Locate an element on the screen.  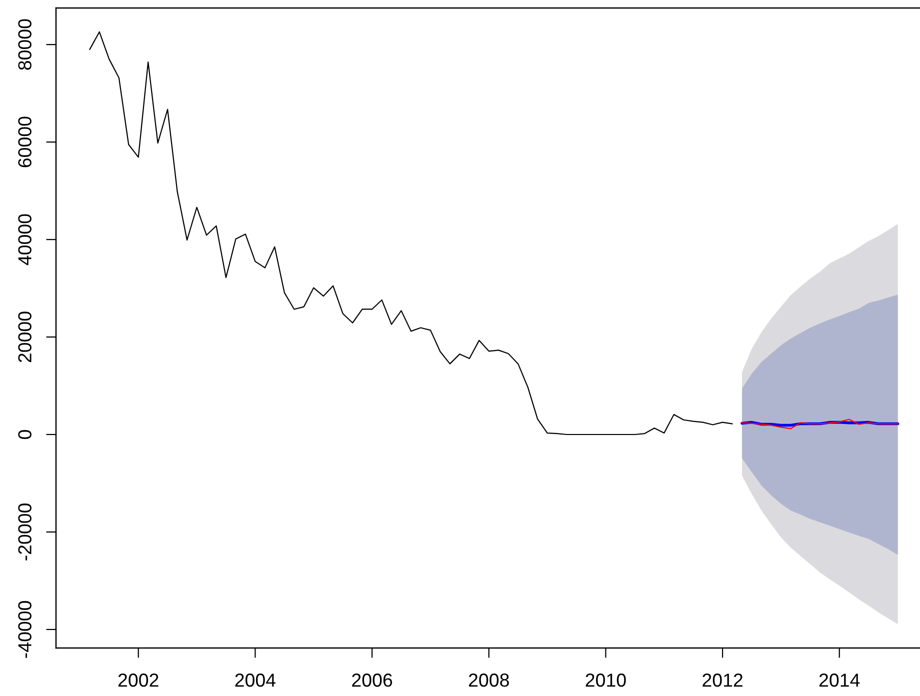
x-tick-label: 2008 is located at coordinates (488, 680).